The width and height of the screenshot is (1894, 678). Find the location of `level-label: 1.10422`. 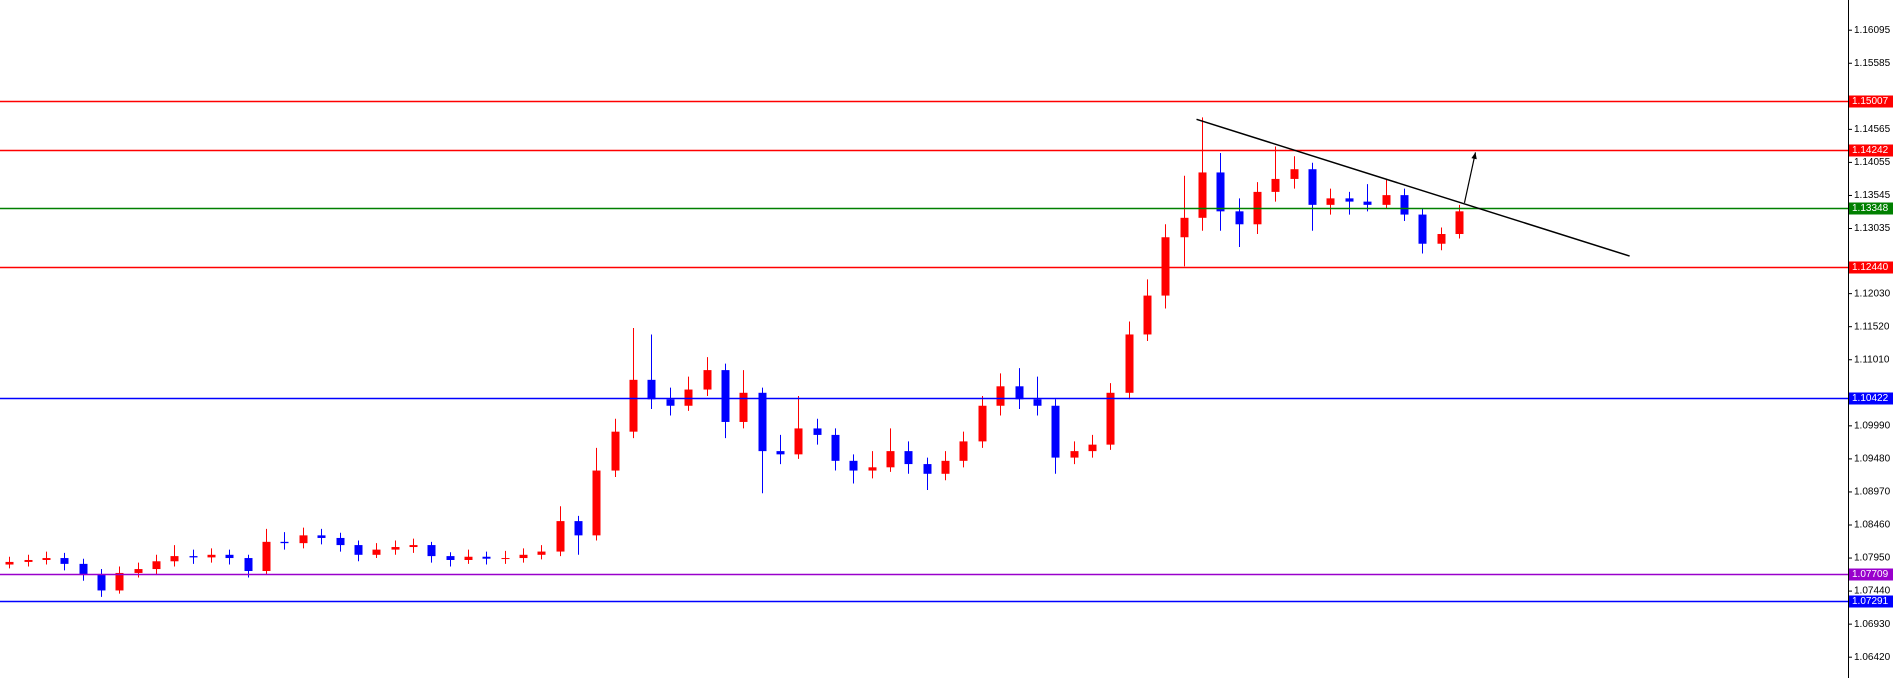

level-label: 1.10422 is located at coordinates (1870, 398).